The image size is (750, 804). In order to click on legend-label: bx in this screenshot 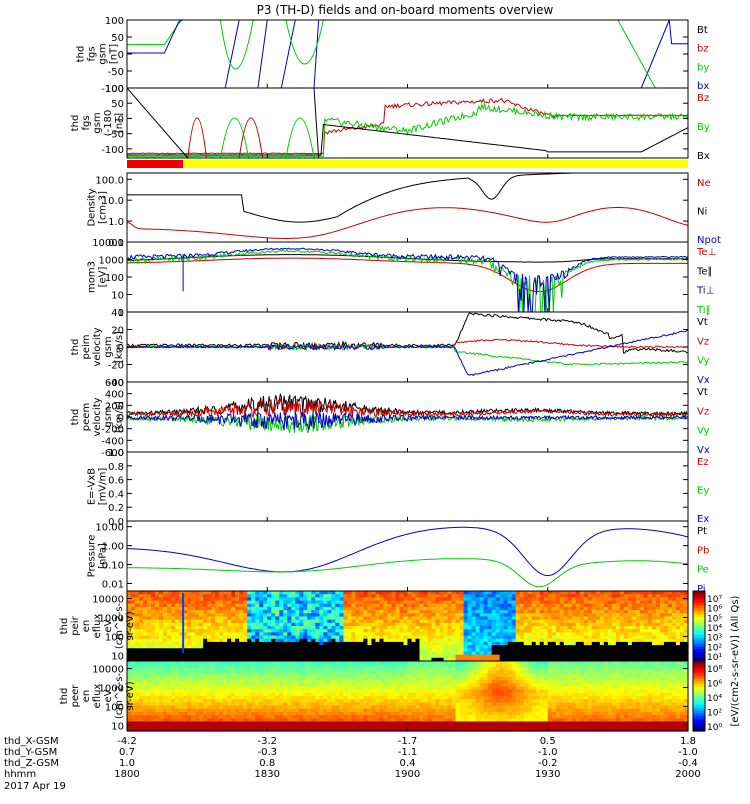, I will do `click(703, 86)`.